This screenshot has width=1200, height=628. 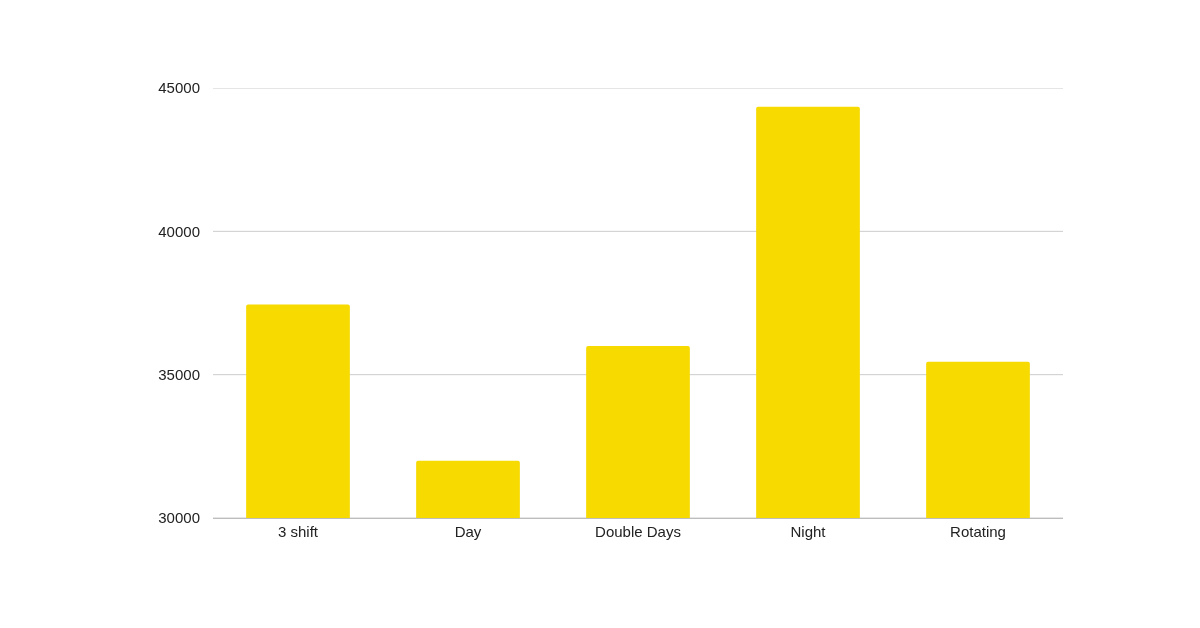 I want to click on x-tick-label: 3 shift, so click(x=298, y=531).